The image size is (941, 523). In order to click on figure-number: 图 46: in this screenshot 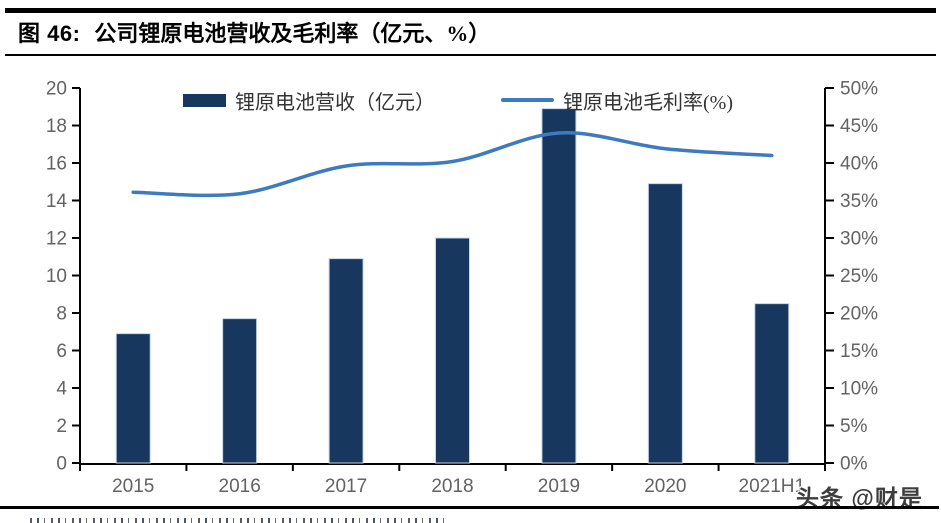, I will do `click(49, 33)`.